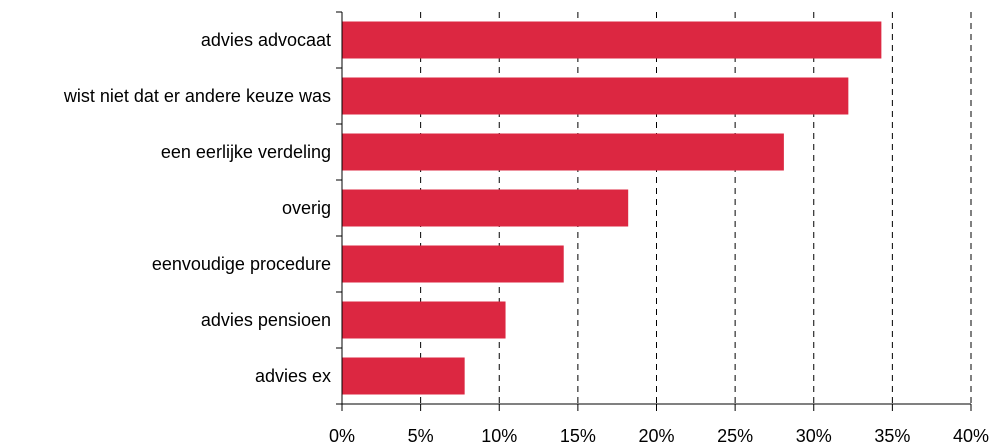  I want to click on category-label: een eerlijke verdeling, so click(246, 152).